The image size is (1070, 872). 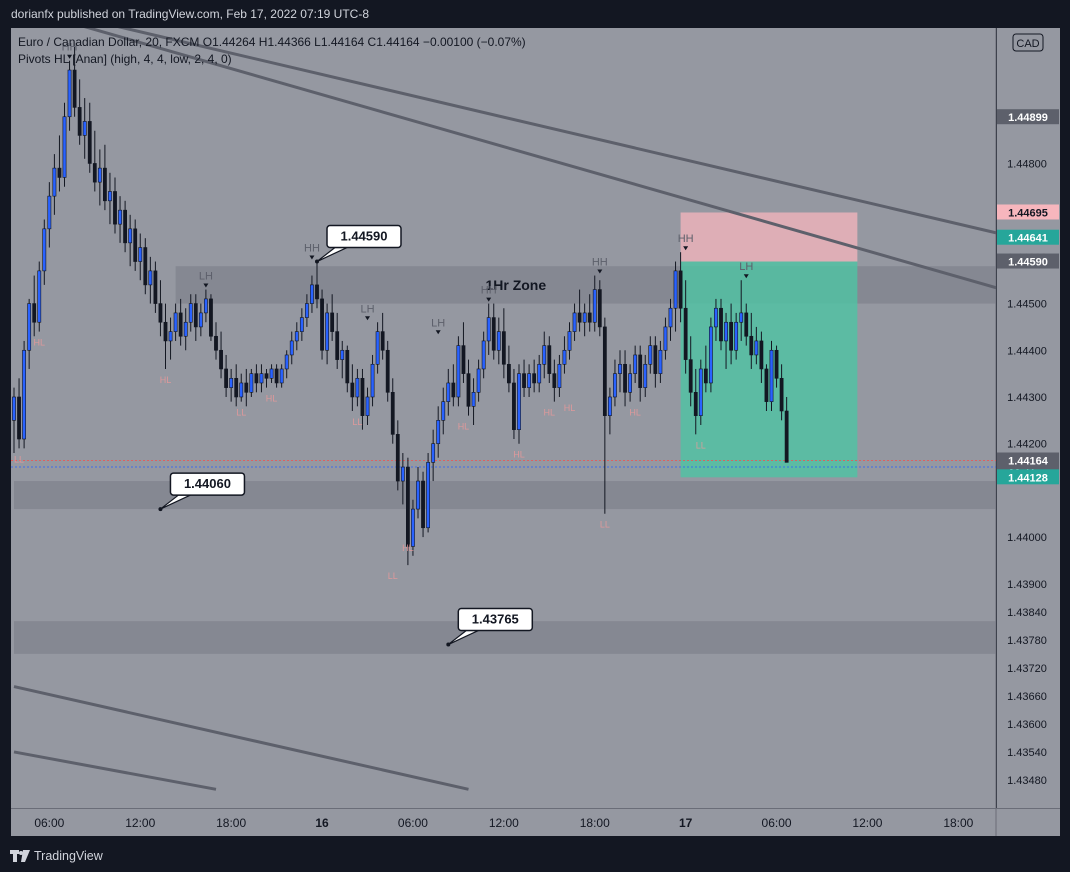 I want to click on price-tick-label: 1.44800, so click(x=1027, y=164).